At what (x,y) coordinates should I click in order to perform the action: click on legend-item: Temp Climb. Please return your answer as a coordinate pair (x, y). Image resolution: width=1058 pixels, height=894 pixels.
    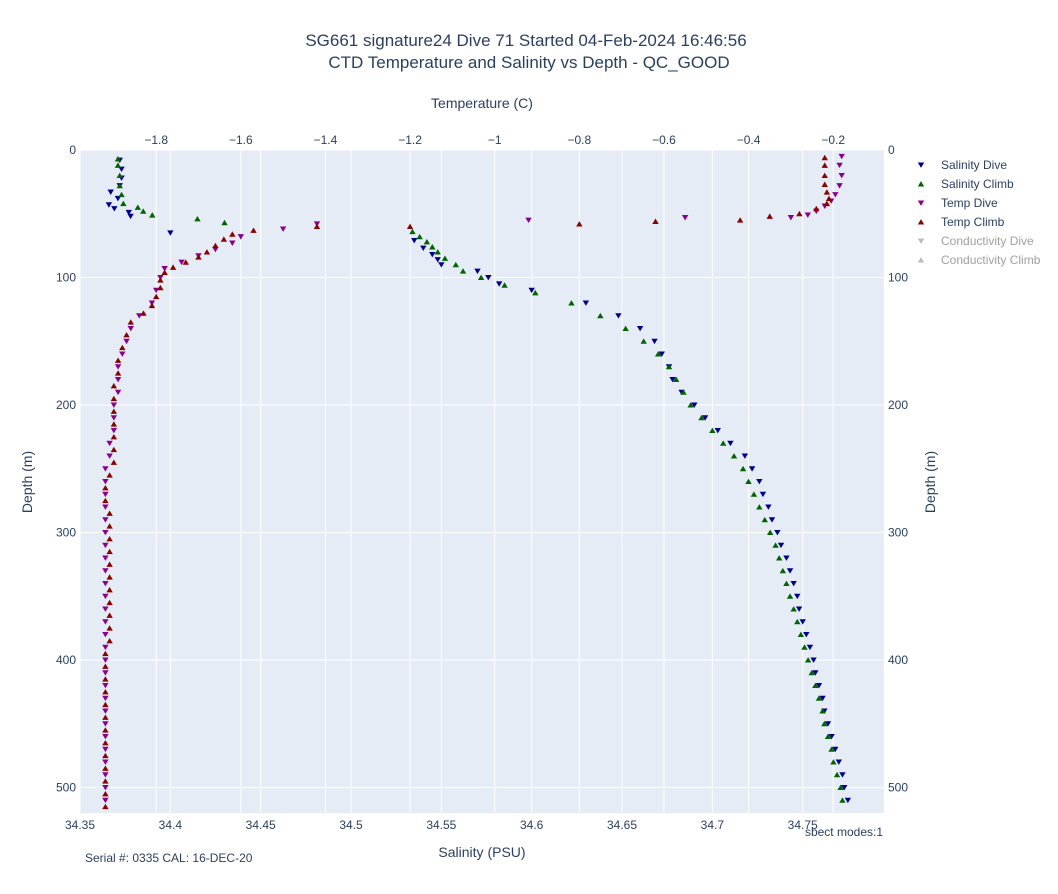
    Looking at the image, I should click on (961, 222).